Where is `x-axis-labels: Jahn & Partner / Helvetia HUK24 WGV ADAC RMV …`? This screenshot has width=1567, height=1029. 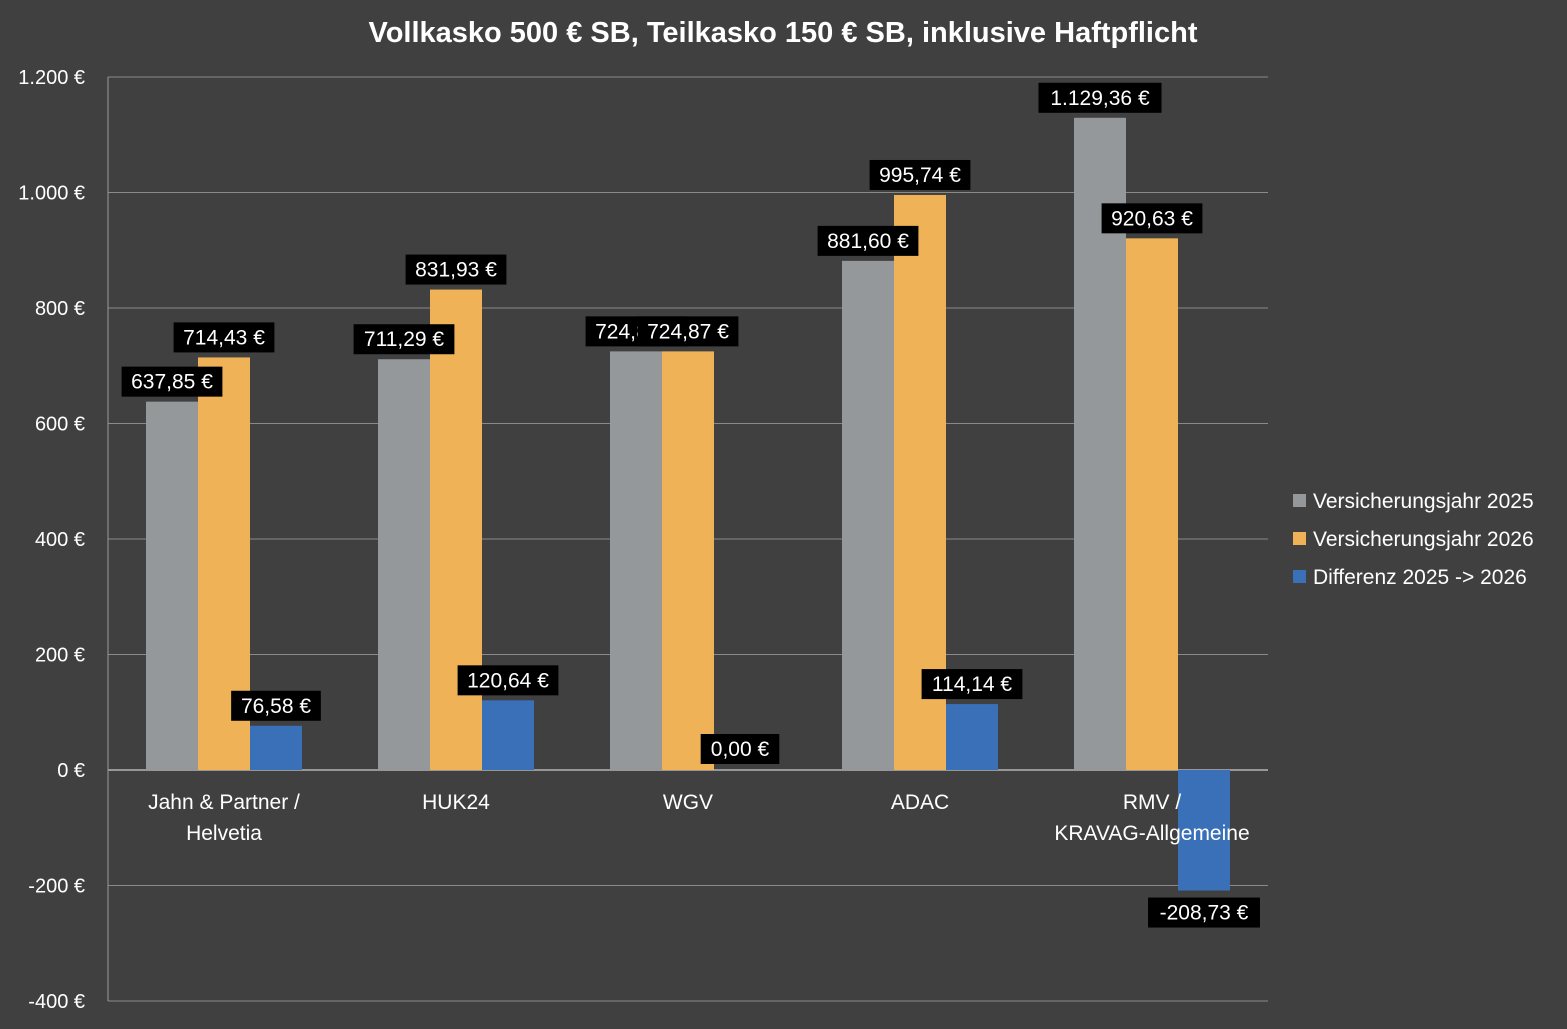
x-axis-labels: Jahn & Partner / Helvetia HUK24 WGV ADAC RMV … is located at coordinates (699, 818).